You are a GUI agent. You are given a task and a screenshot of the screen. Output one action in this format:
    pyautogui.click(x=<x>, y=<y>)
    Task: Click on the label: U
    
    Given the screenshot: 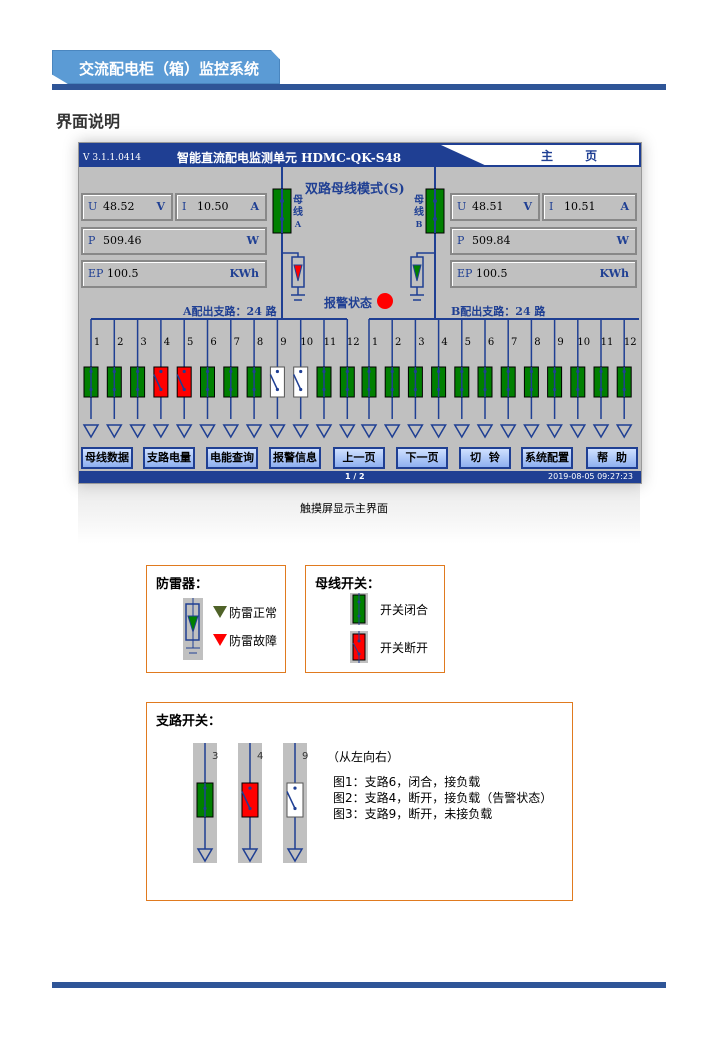 What is the action you would take?
    pyautogui.click(x=462, y=206)
    